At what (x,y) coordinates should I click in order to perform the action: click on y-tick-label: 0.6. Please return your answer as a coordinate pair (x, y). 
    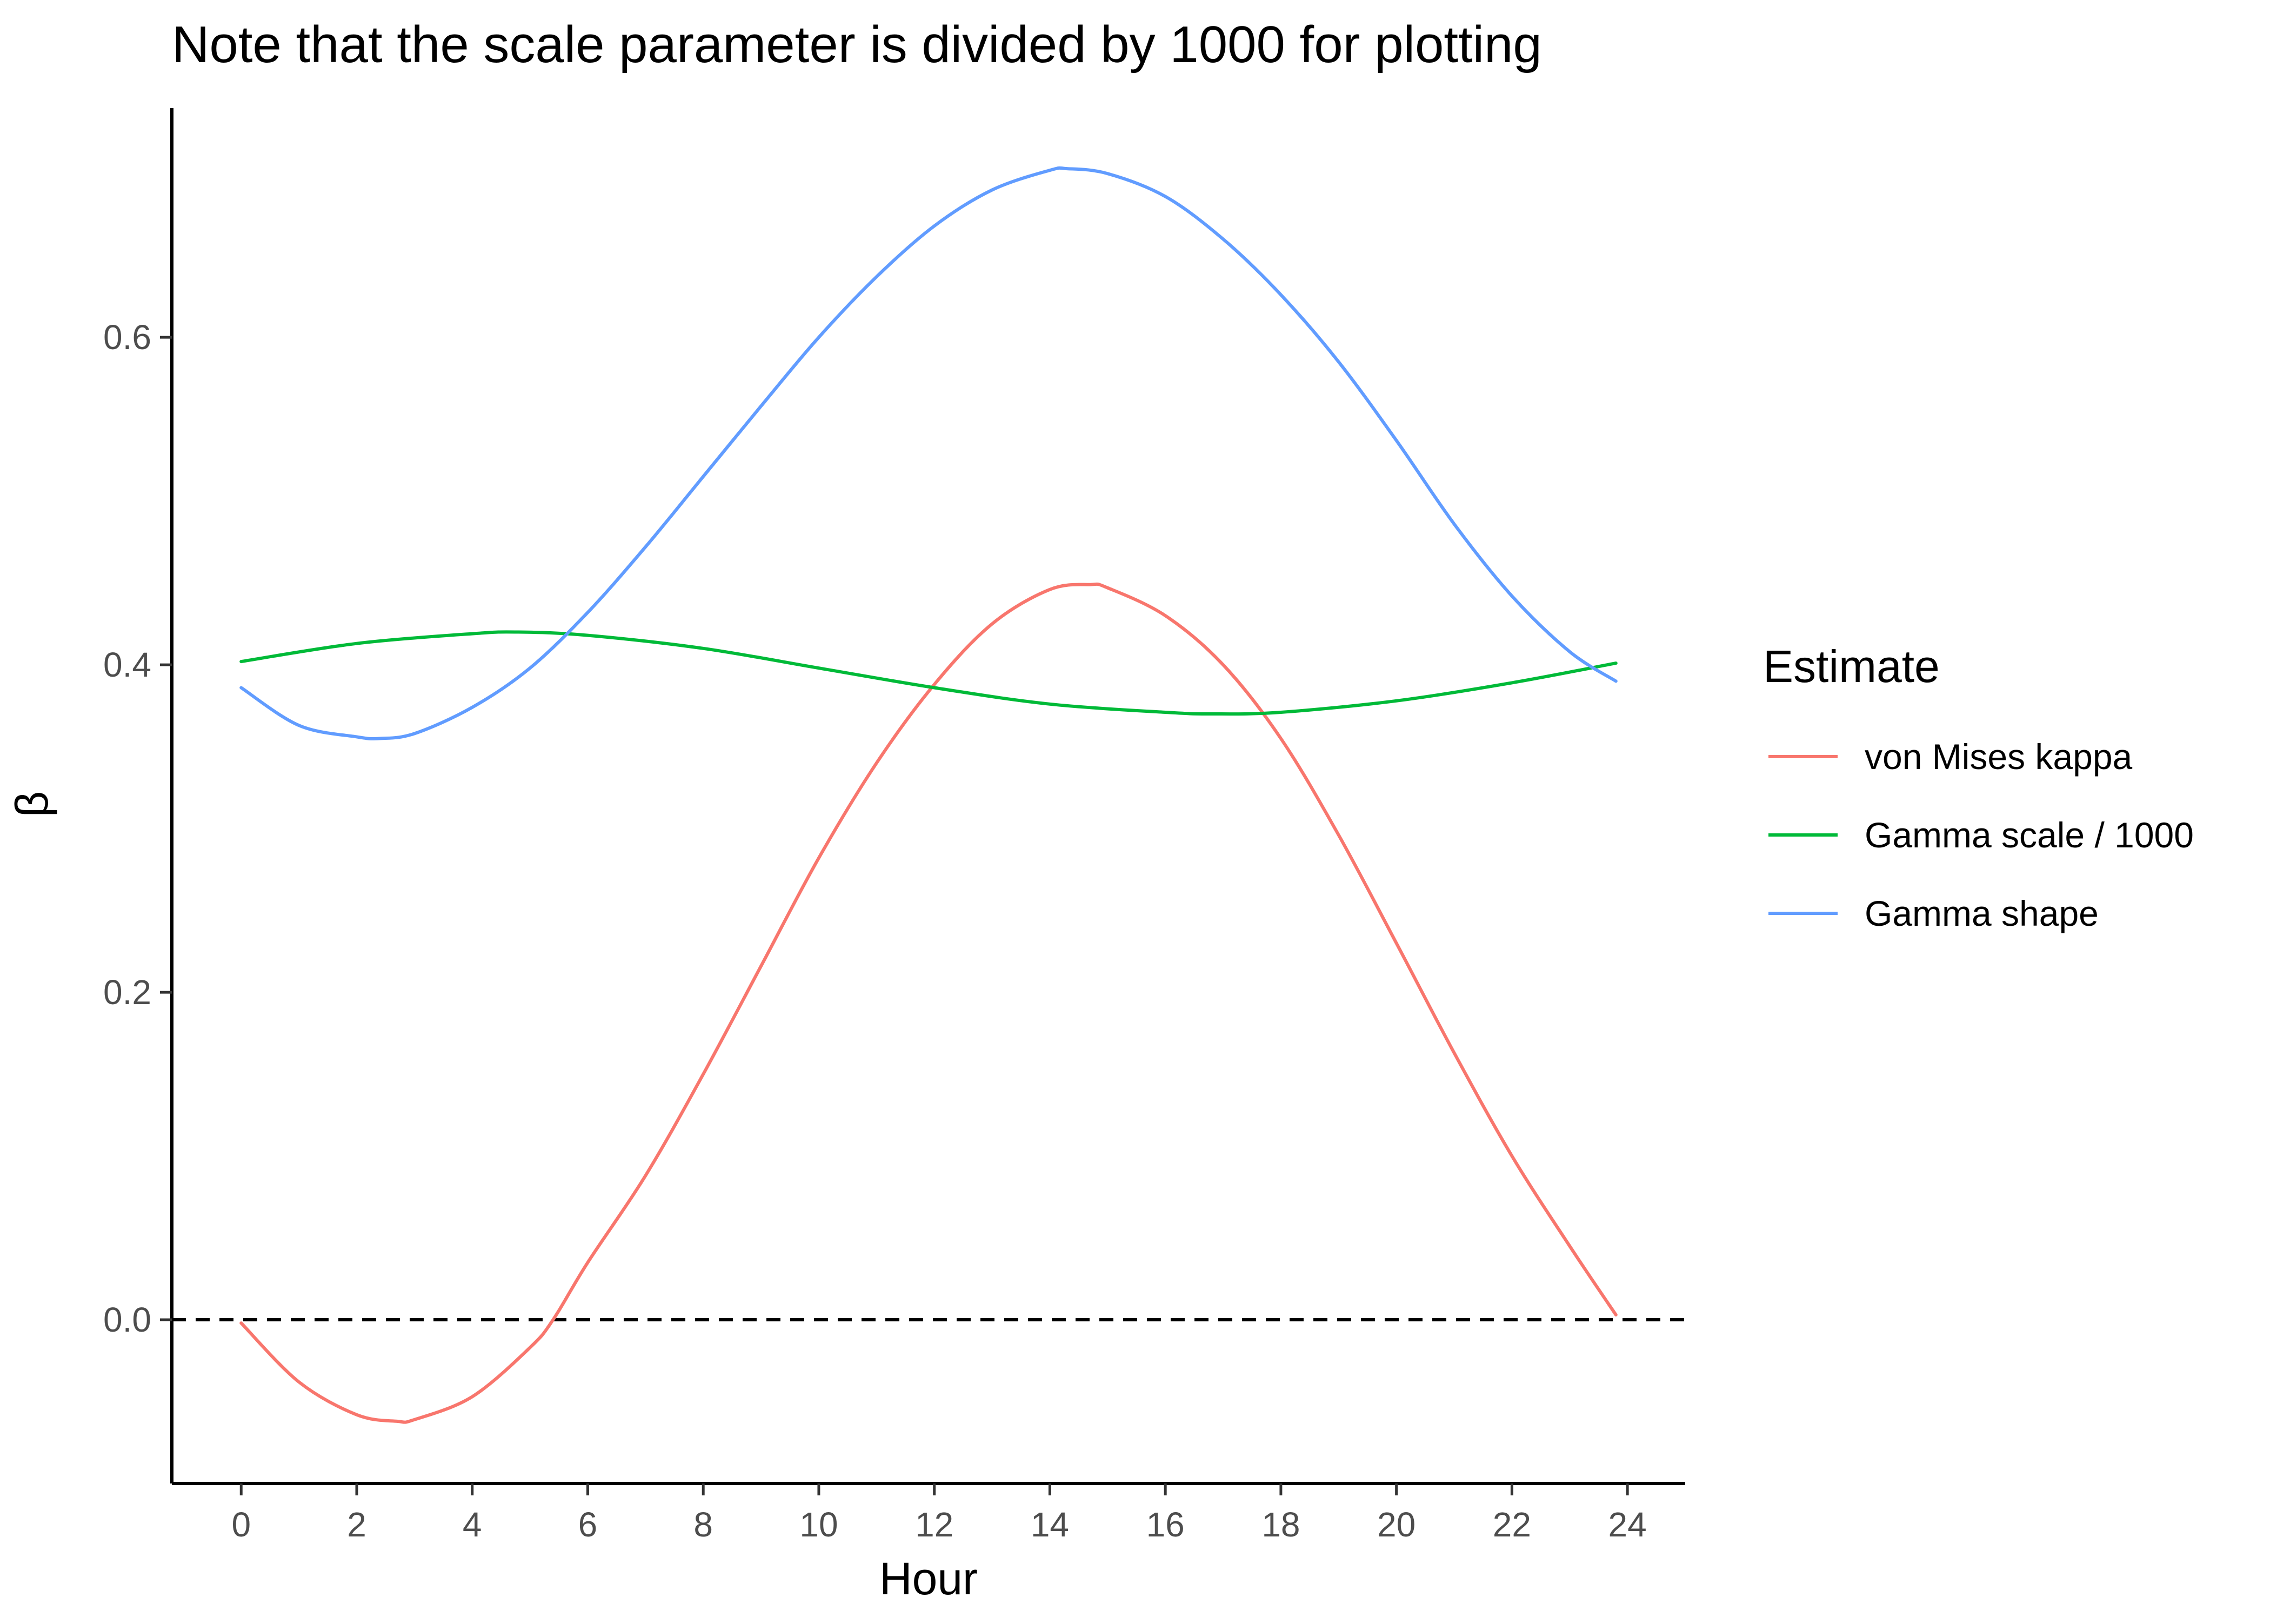
    Looking at the image, I should click on (127, 337).